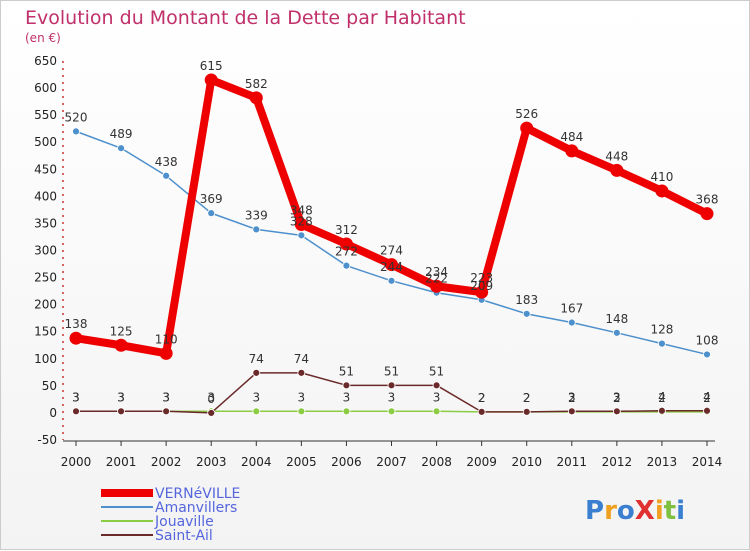 This screenshot has height=551, width=750. I want to click on y-tick-label: 200, so click(45, 305).